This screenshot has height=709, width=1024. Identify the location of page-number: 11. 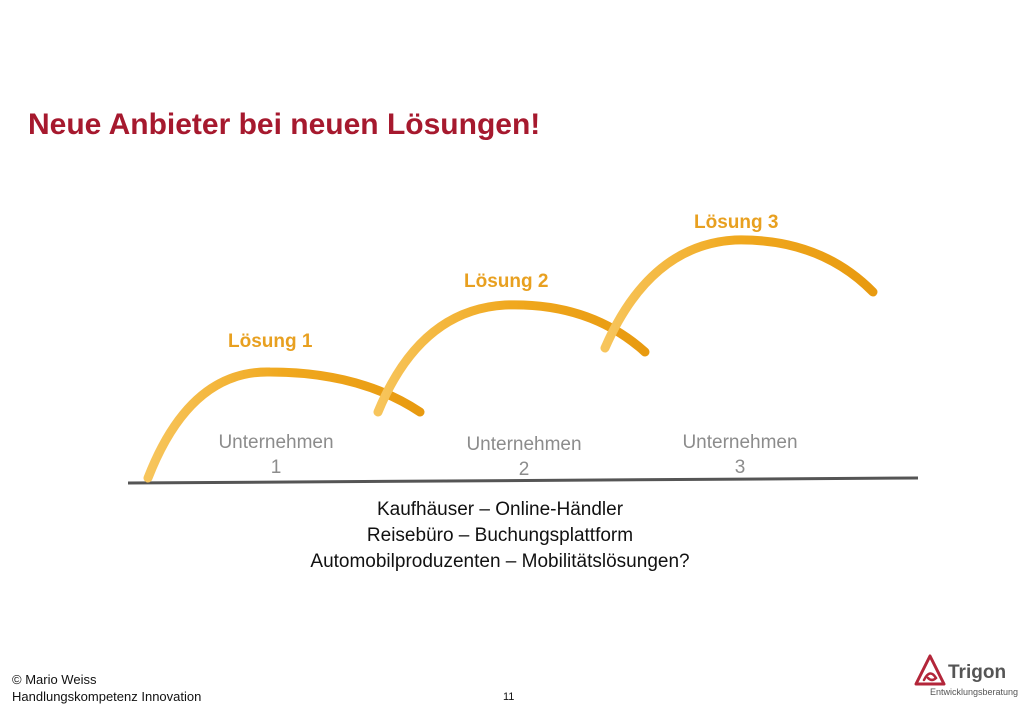
(509, 697).